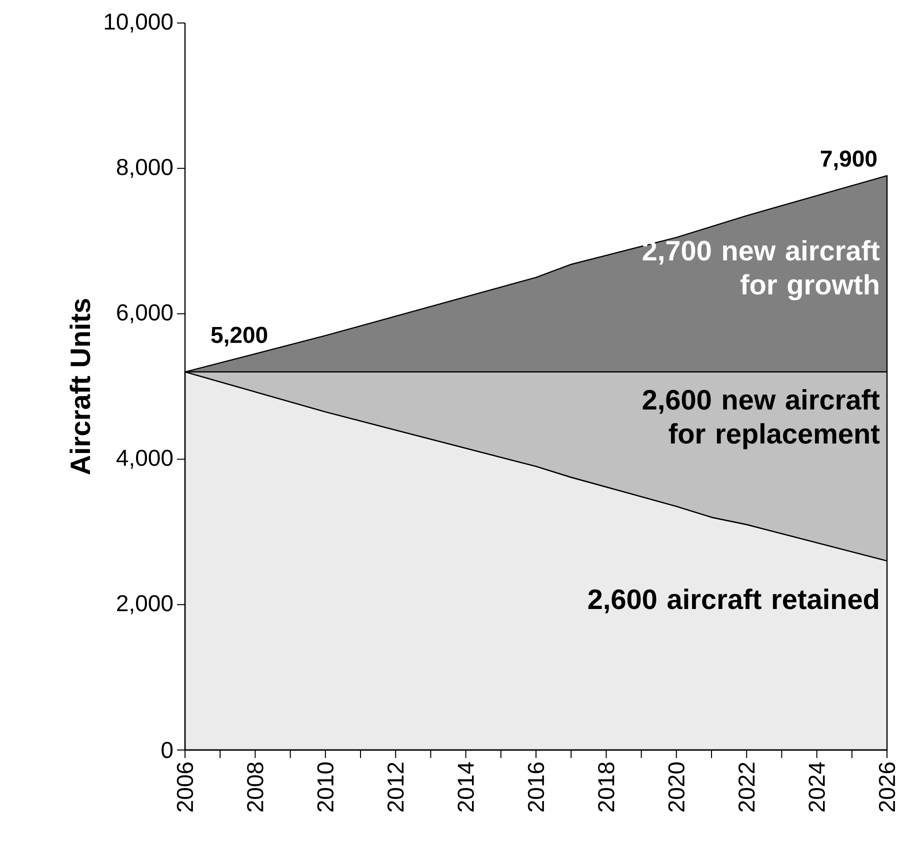  What do you see at coordinates (144, 459) in the screenshot?
I see `y-tick-label: 4,000` at bounding box center [144, 459].